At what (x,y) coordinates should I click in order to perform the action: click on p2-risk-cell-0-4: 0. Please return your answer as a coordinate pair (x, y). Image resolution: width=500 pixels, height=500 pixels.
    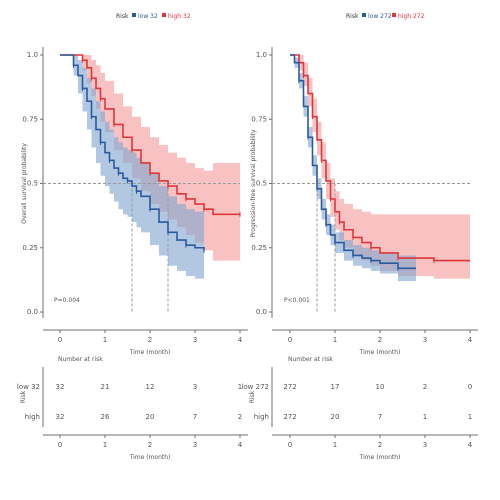
    Looking at the image, I should click on (470, 387).